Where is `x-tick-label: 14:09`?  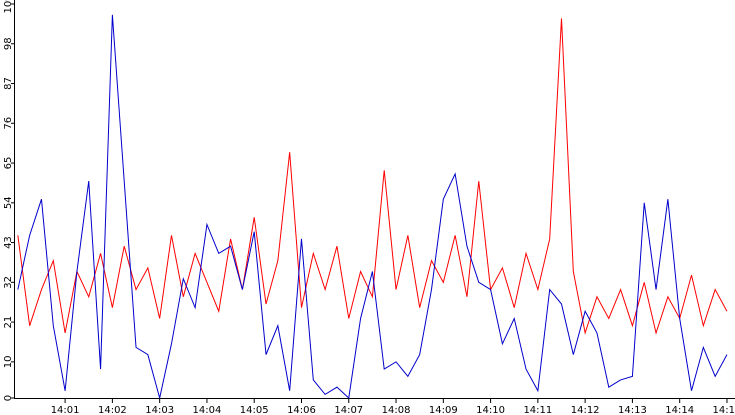
x-tick-label: 14:09 is located at coordinates (443, 410).